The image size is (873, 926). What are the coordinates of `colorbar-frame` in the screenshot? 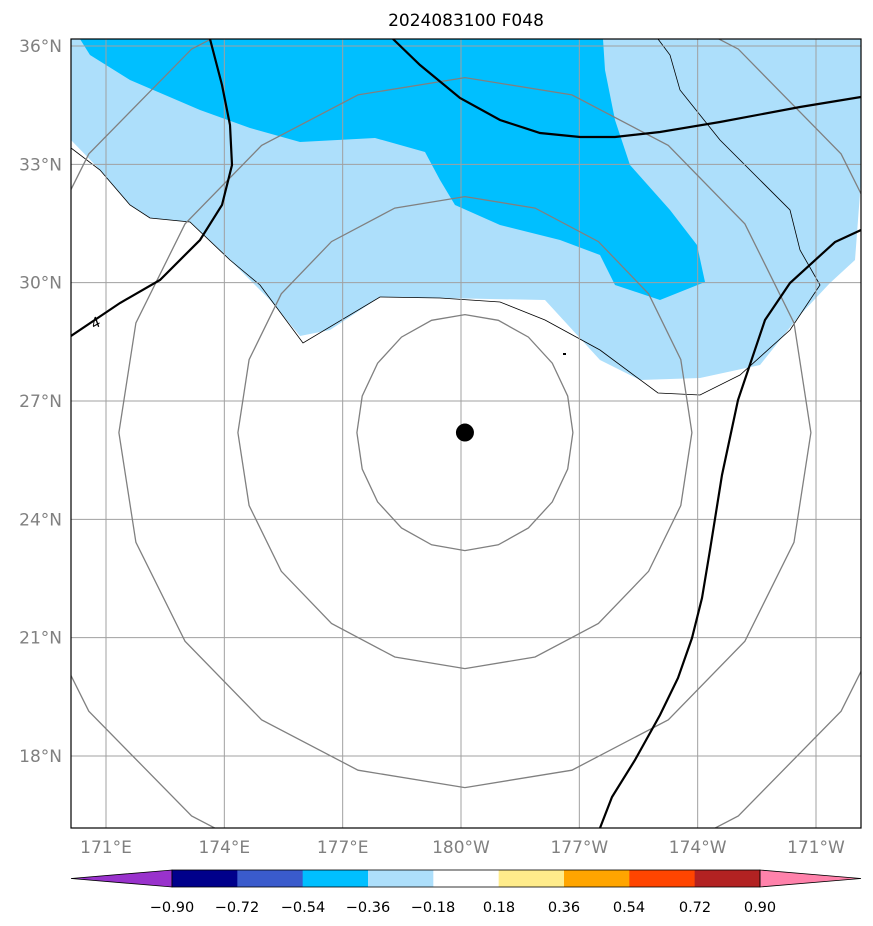 It's located at (466, 878).